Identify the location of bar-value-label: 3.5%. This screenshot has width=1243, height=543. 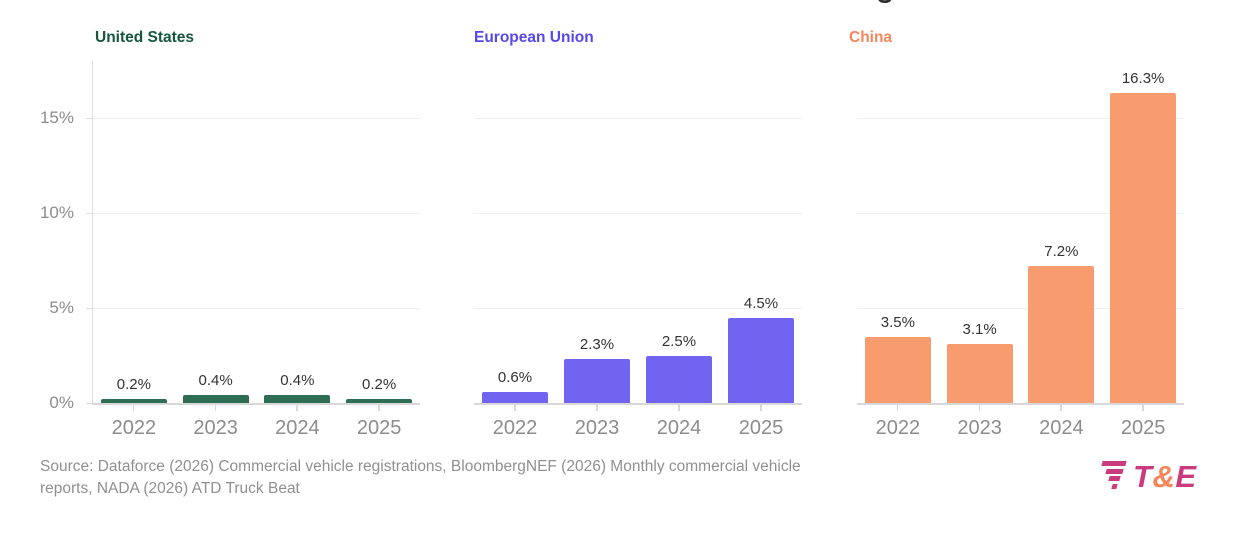
(897, 322).